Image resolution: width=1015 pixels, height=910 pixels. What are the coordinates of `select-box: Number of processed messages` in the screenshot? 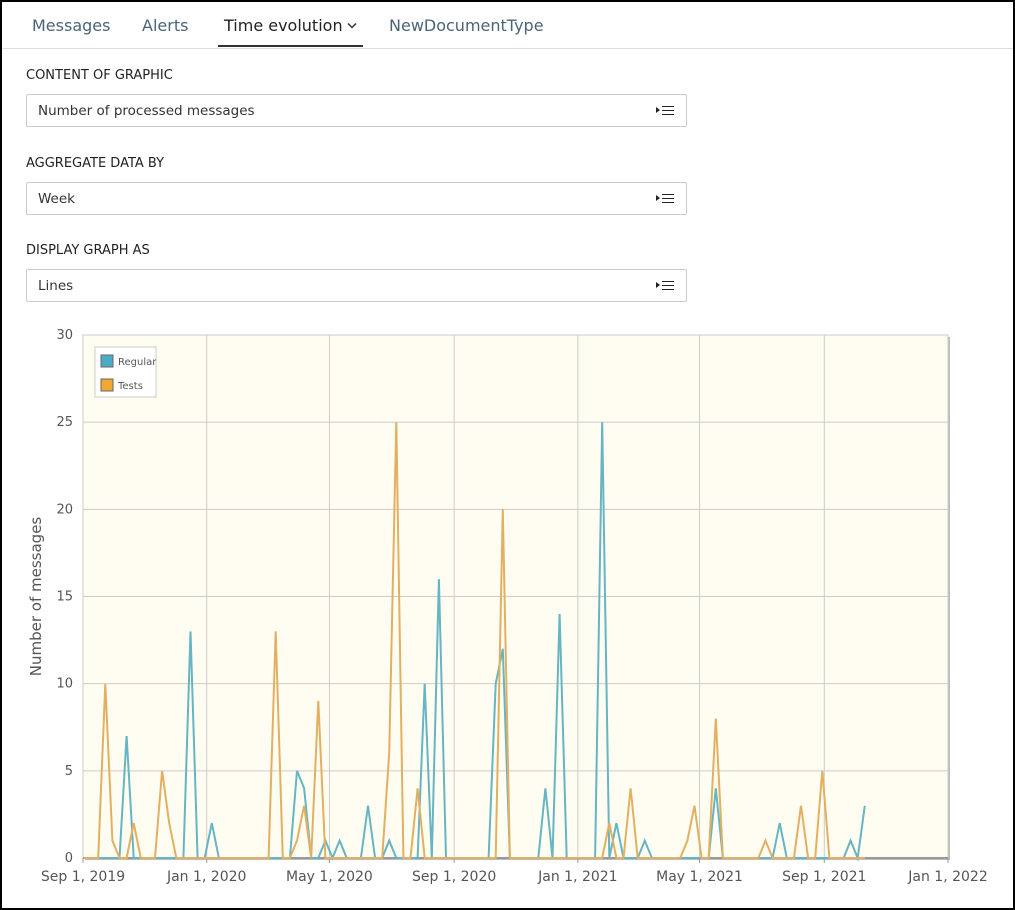 It's located at (356, 110).